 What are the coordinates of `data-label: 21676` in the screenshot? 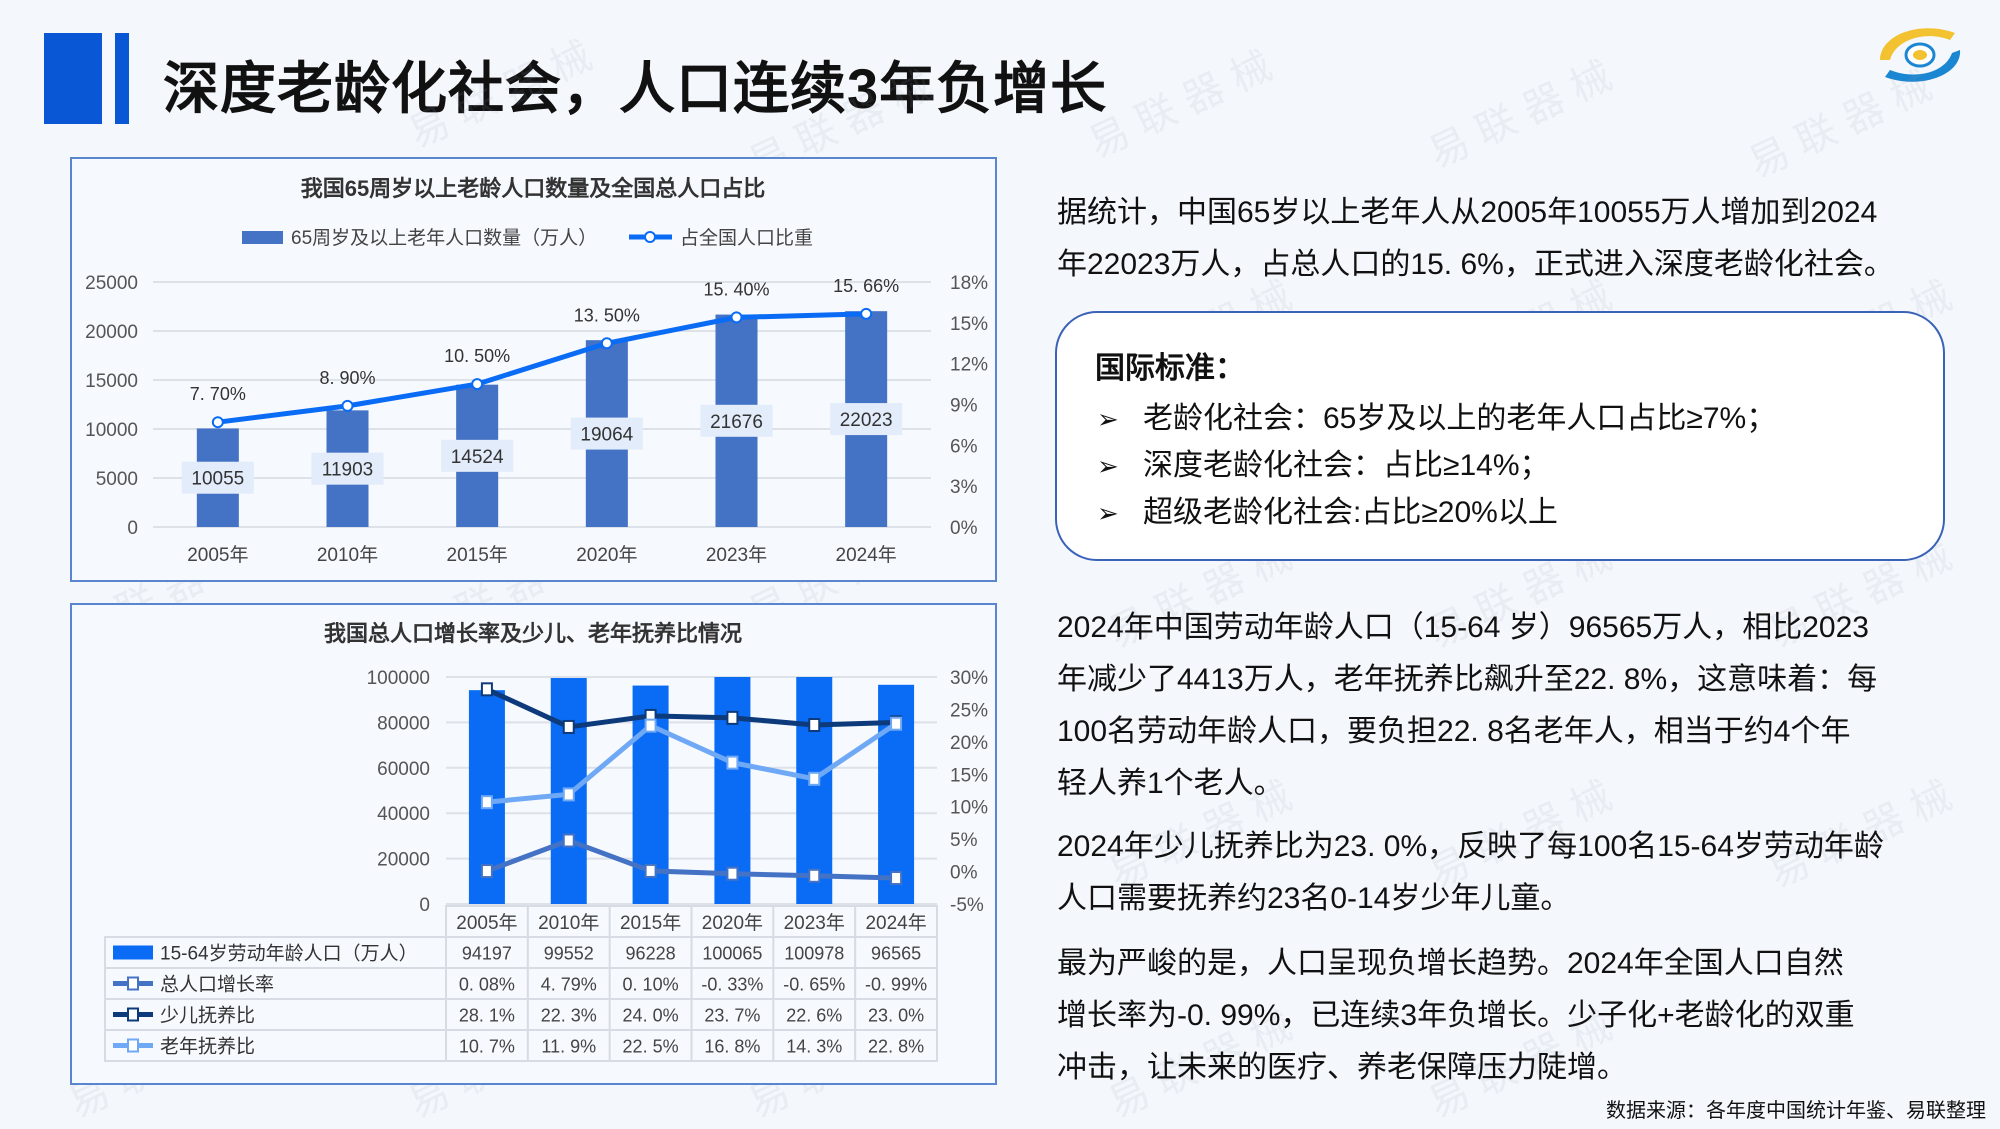 It's located at (736, 422).